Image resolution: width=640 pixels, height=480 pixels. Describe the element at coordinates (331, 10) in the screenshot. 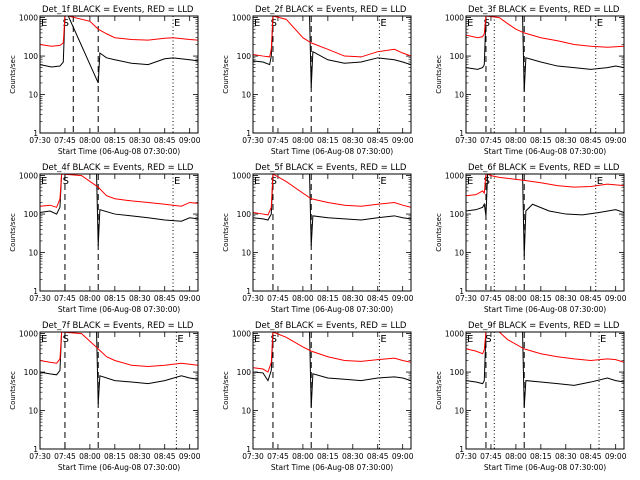

I see `panel-title: Det_2f BLACK = Events, RED = LLD` at that location.